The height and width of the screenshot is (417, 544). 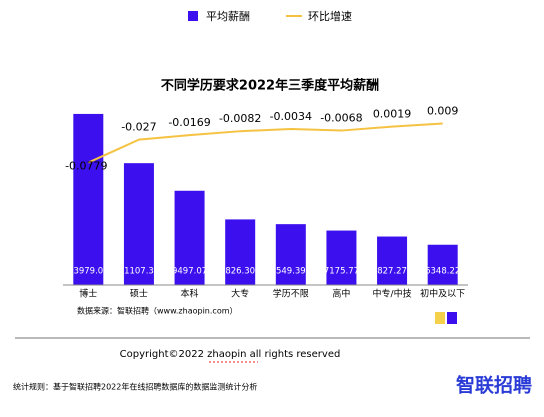 I want to click on legend-label: 平均薪酬, so click(x=228, y=16).